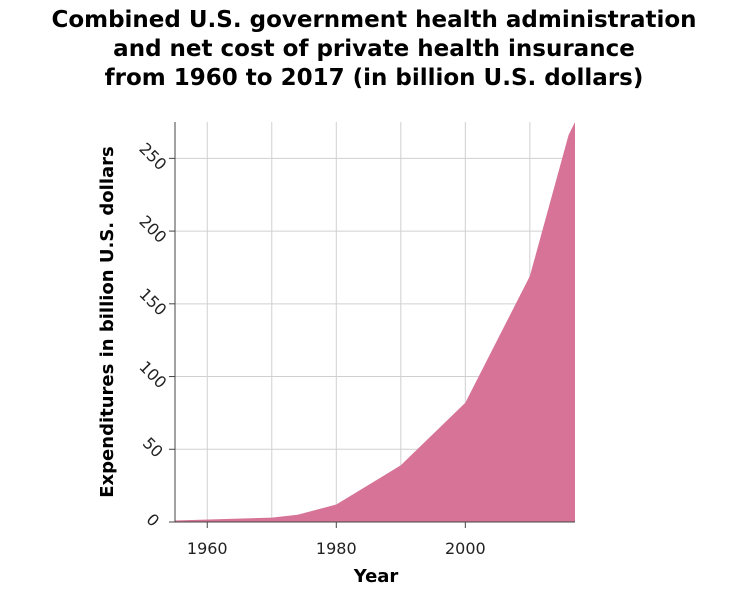 Image resolution: width=748 pixels, height=596 pixels. What do you see at coordinates (152, 229) in the screenshot?
I see `y-tick-label: 200` at bounding box center [152, 229].